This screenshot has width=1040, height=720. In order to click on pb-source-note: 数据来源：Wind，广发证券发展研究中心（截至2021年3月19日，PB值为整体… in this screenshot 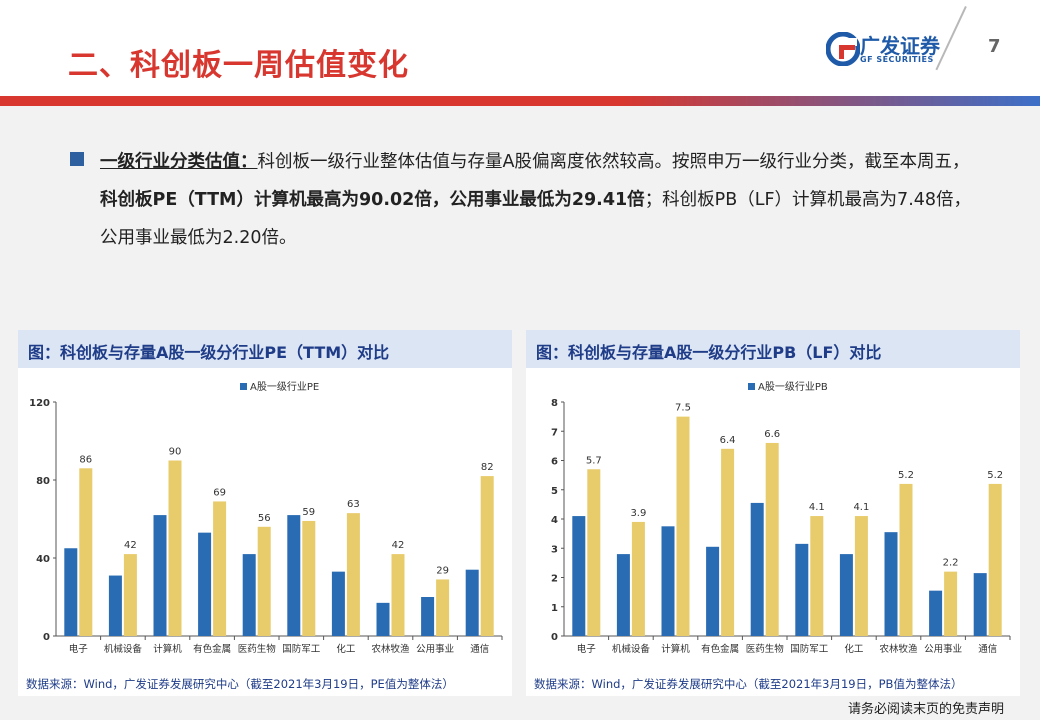, I will do `click(748, 684)`.